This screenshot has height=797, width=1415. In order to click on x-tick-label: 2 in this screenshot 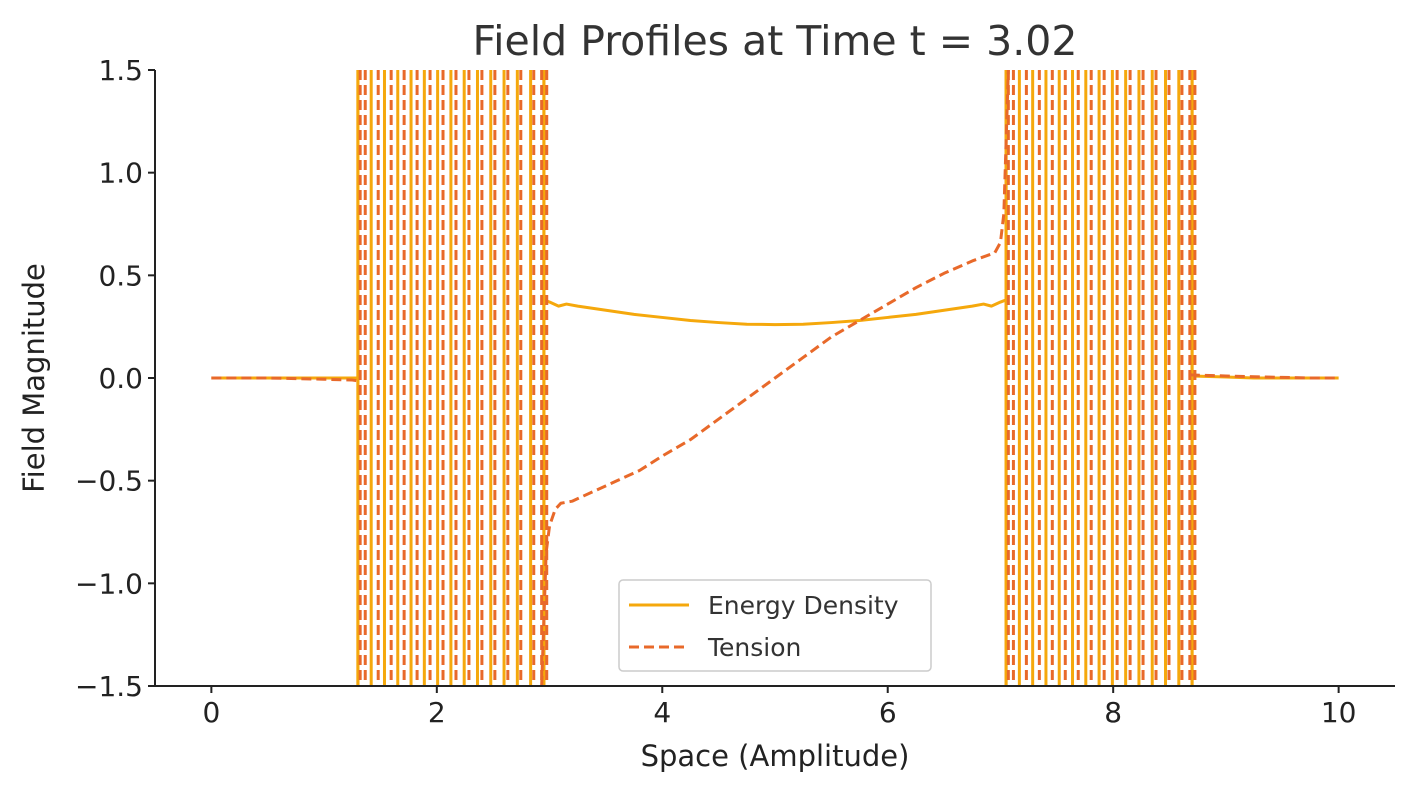, I will do `click(437, 712)`.